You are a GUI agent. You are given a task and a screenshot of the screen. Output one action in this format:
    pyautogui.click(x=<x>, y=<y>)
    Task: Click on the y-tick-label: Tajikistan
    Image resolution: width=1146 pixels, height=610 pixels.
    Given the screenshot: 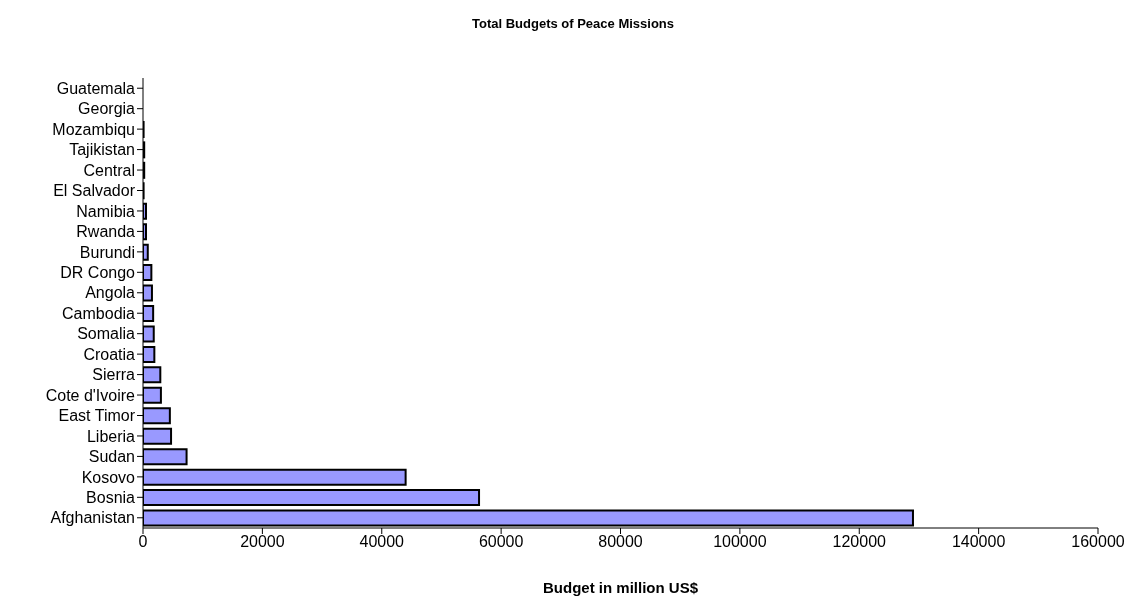 What is the action you would take?
    pyautogui.click(x=102, y=150)
    